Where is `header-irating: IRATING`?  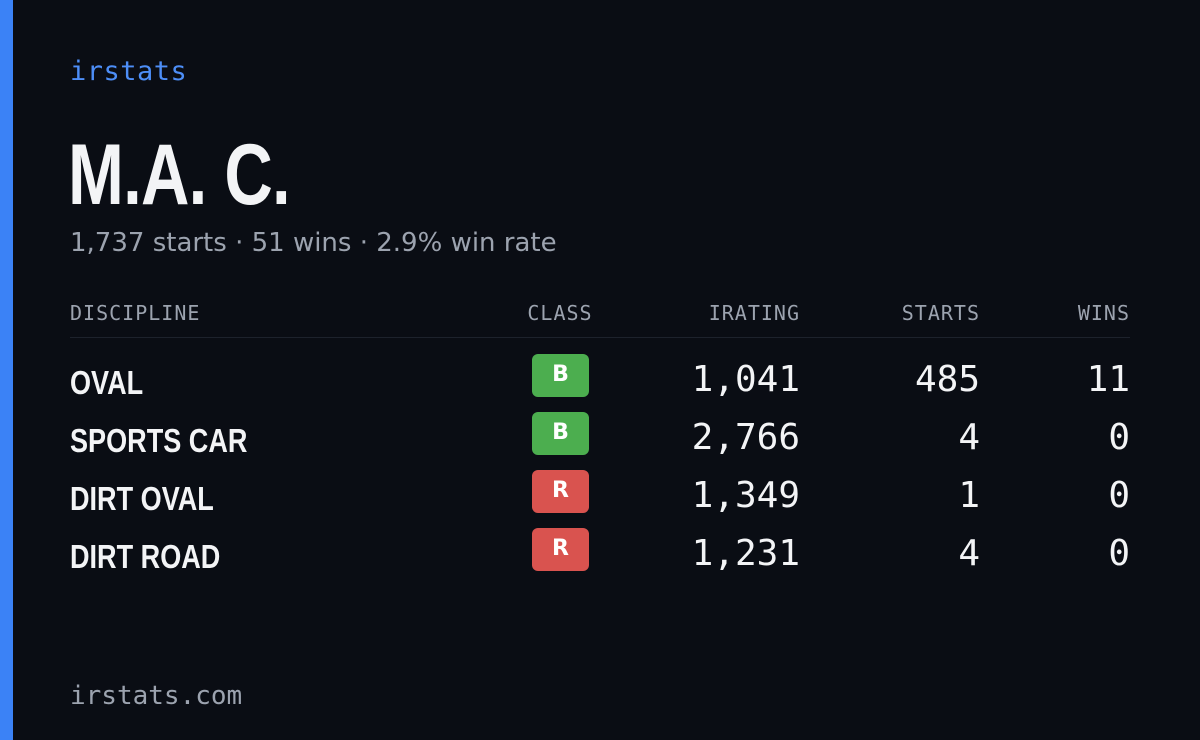
header-irating: IRATING is located at coordinates (754, 313).